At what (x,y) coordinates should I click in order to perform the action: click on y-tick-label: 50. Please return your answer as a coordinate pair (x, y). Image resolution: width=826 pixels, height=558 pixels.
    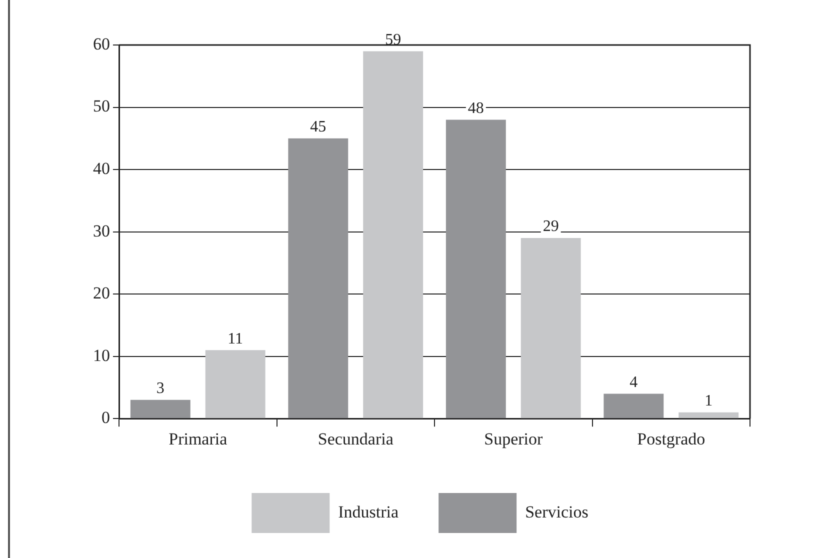
    Looking at the image, I should click on (101, 106).